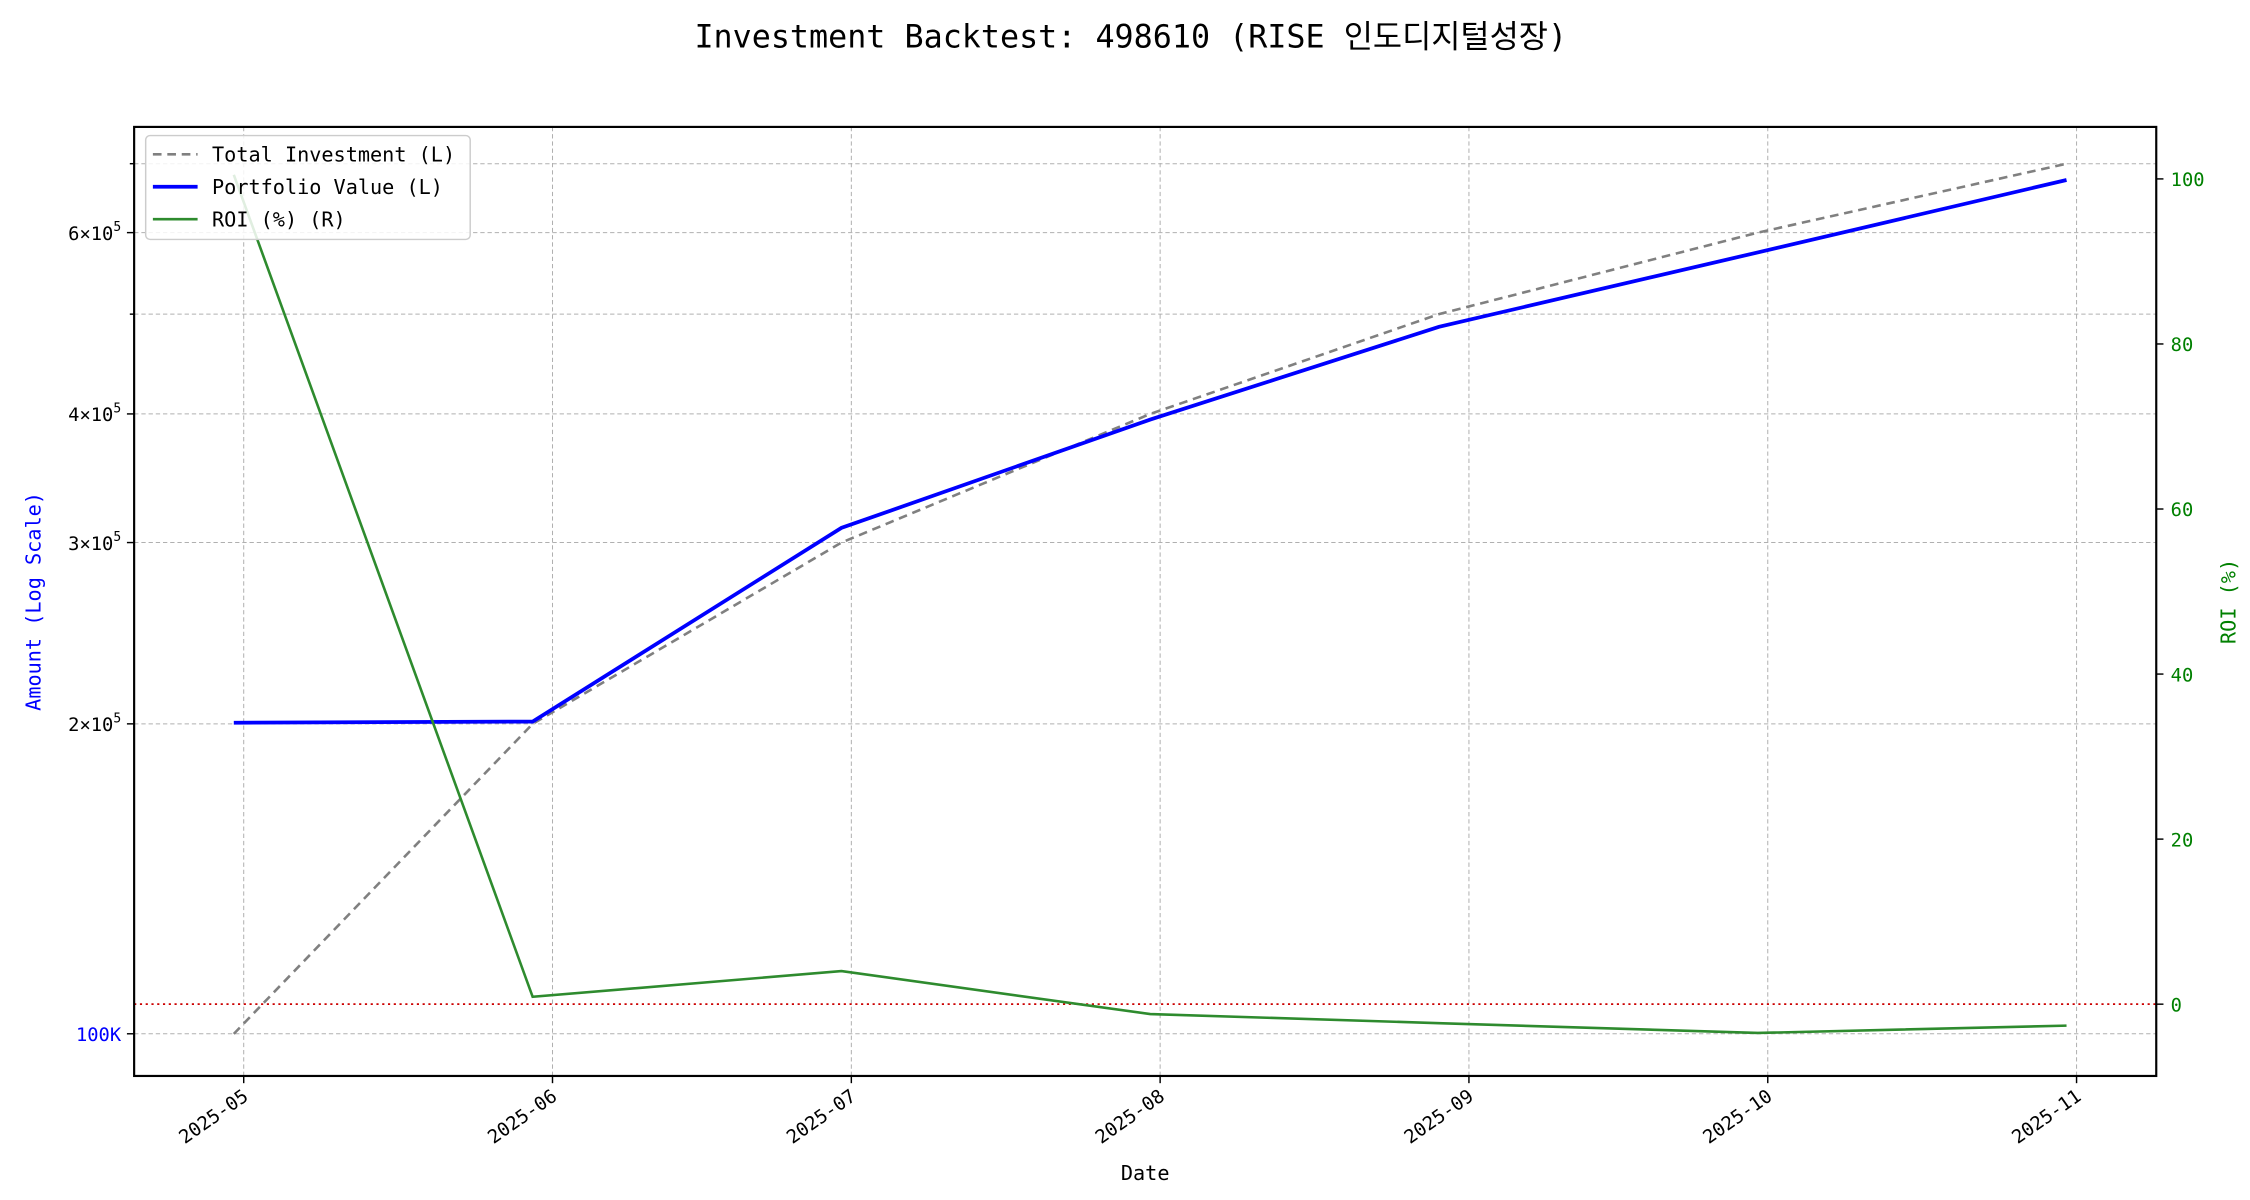 This screenshot has height=1200, width=2250. Describe the element at coordinates (90, 234) in the screenshot. I see `tick-base: 6×10` at that location.